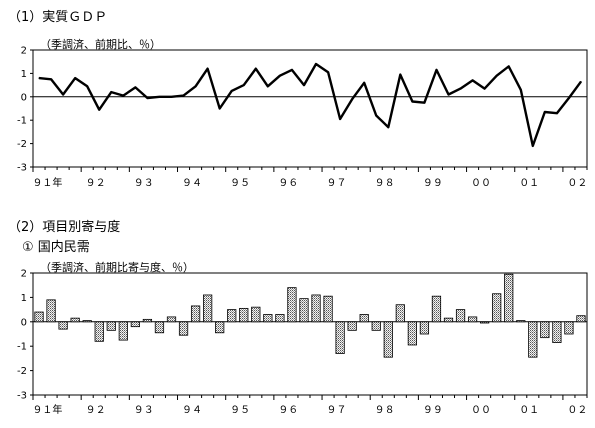  I want to click on section2-subtitle: ① 国内民需, so click(56, 247).